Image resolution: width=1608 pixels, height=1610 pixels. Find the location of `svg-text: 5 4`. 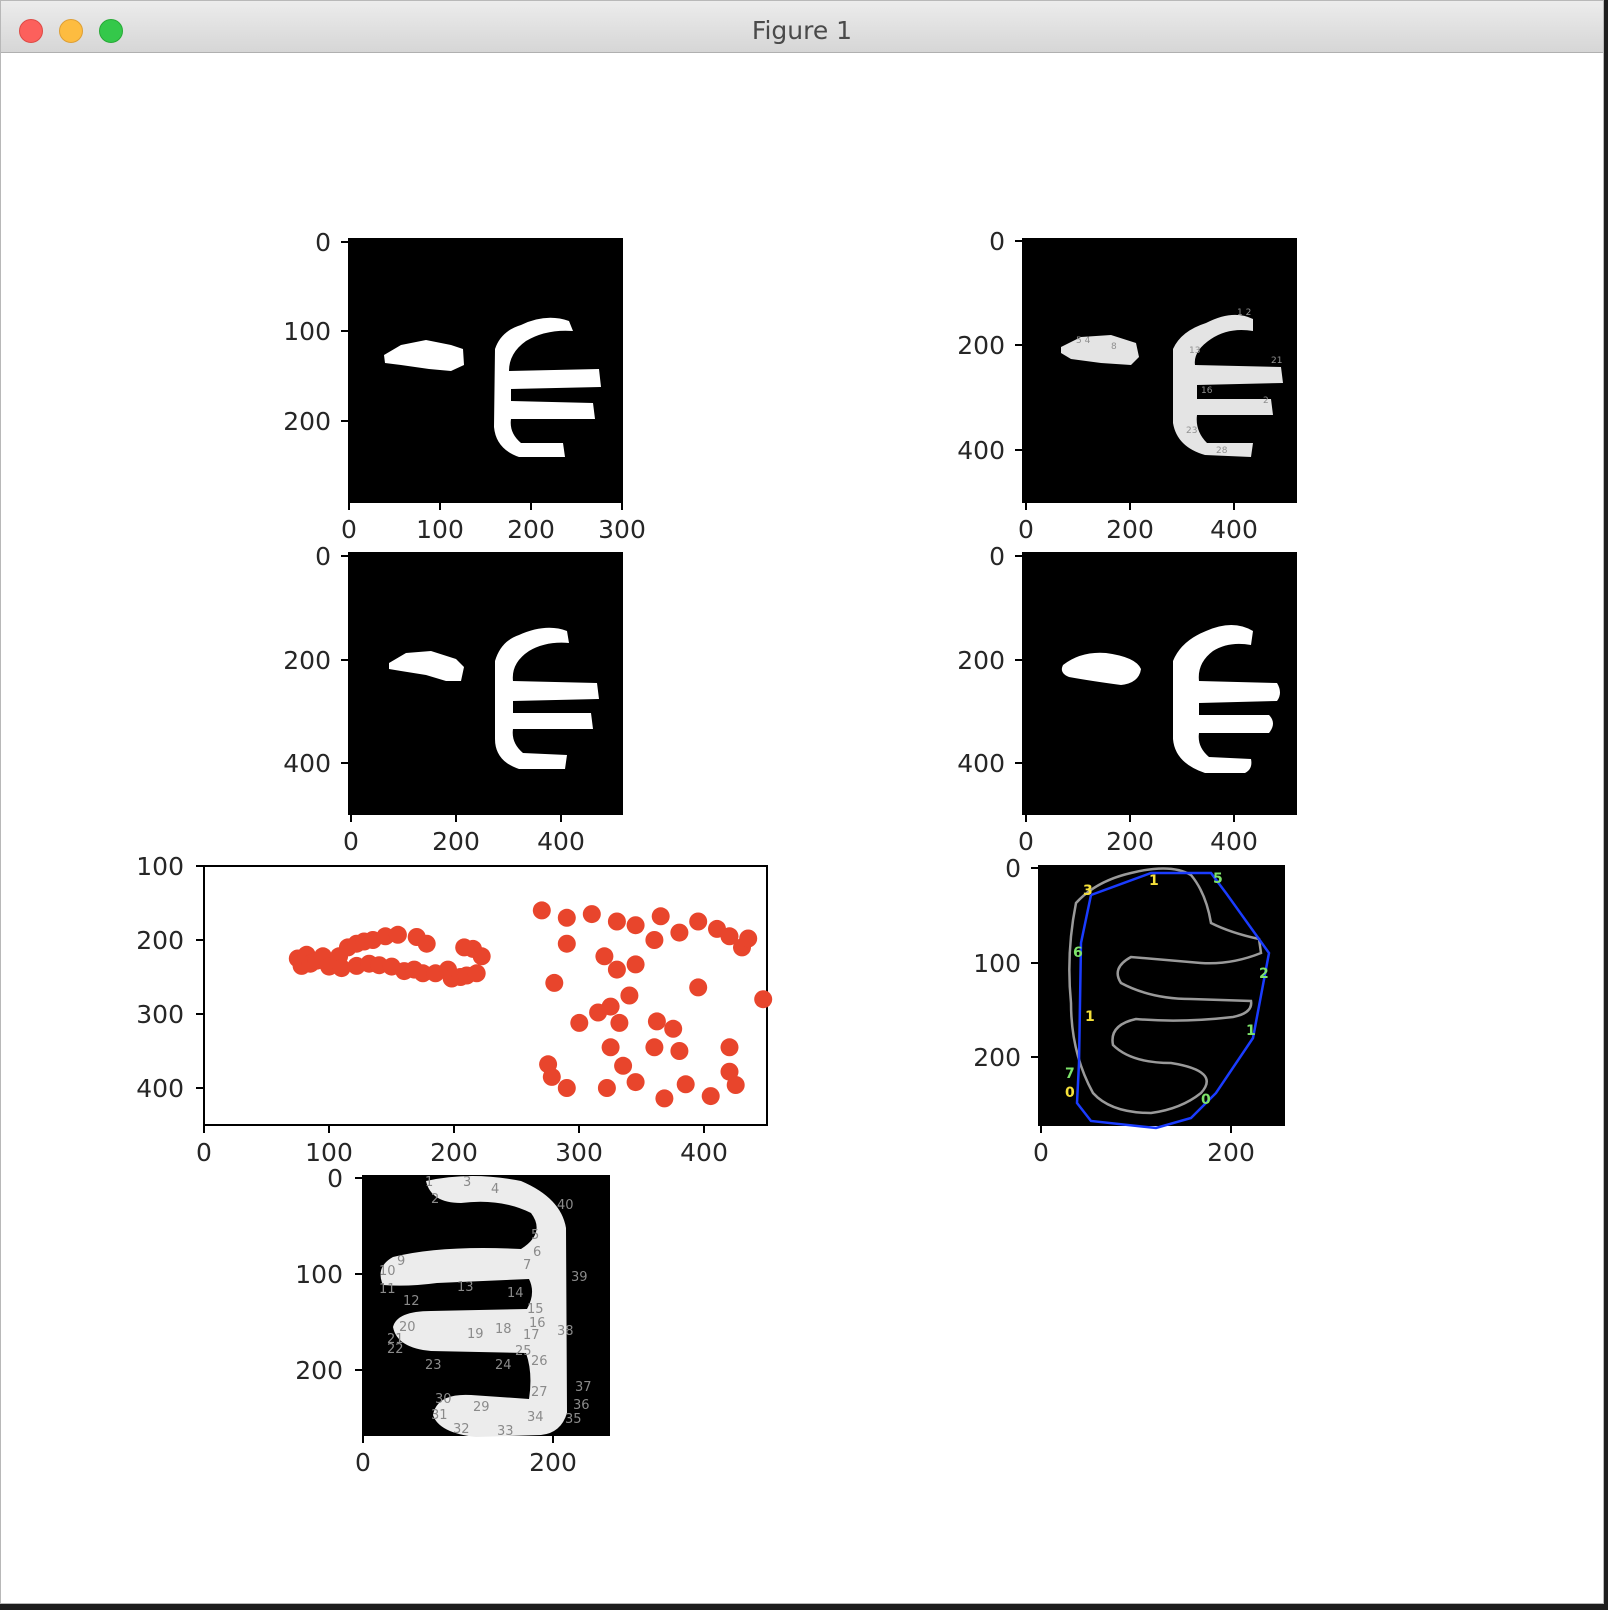

svg-text: 5 4 is located at coordinates (1083, 341).